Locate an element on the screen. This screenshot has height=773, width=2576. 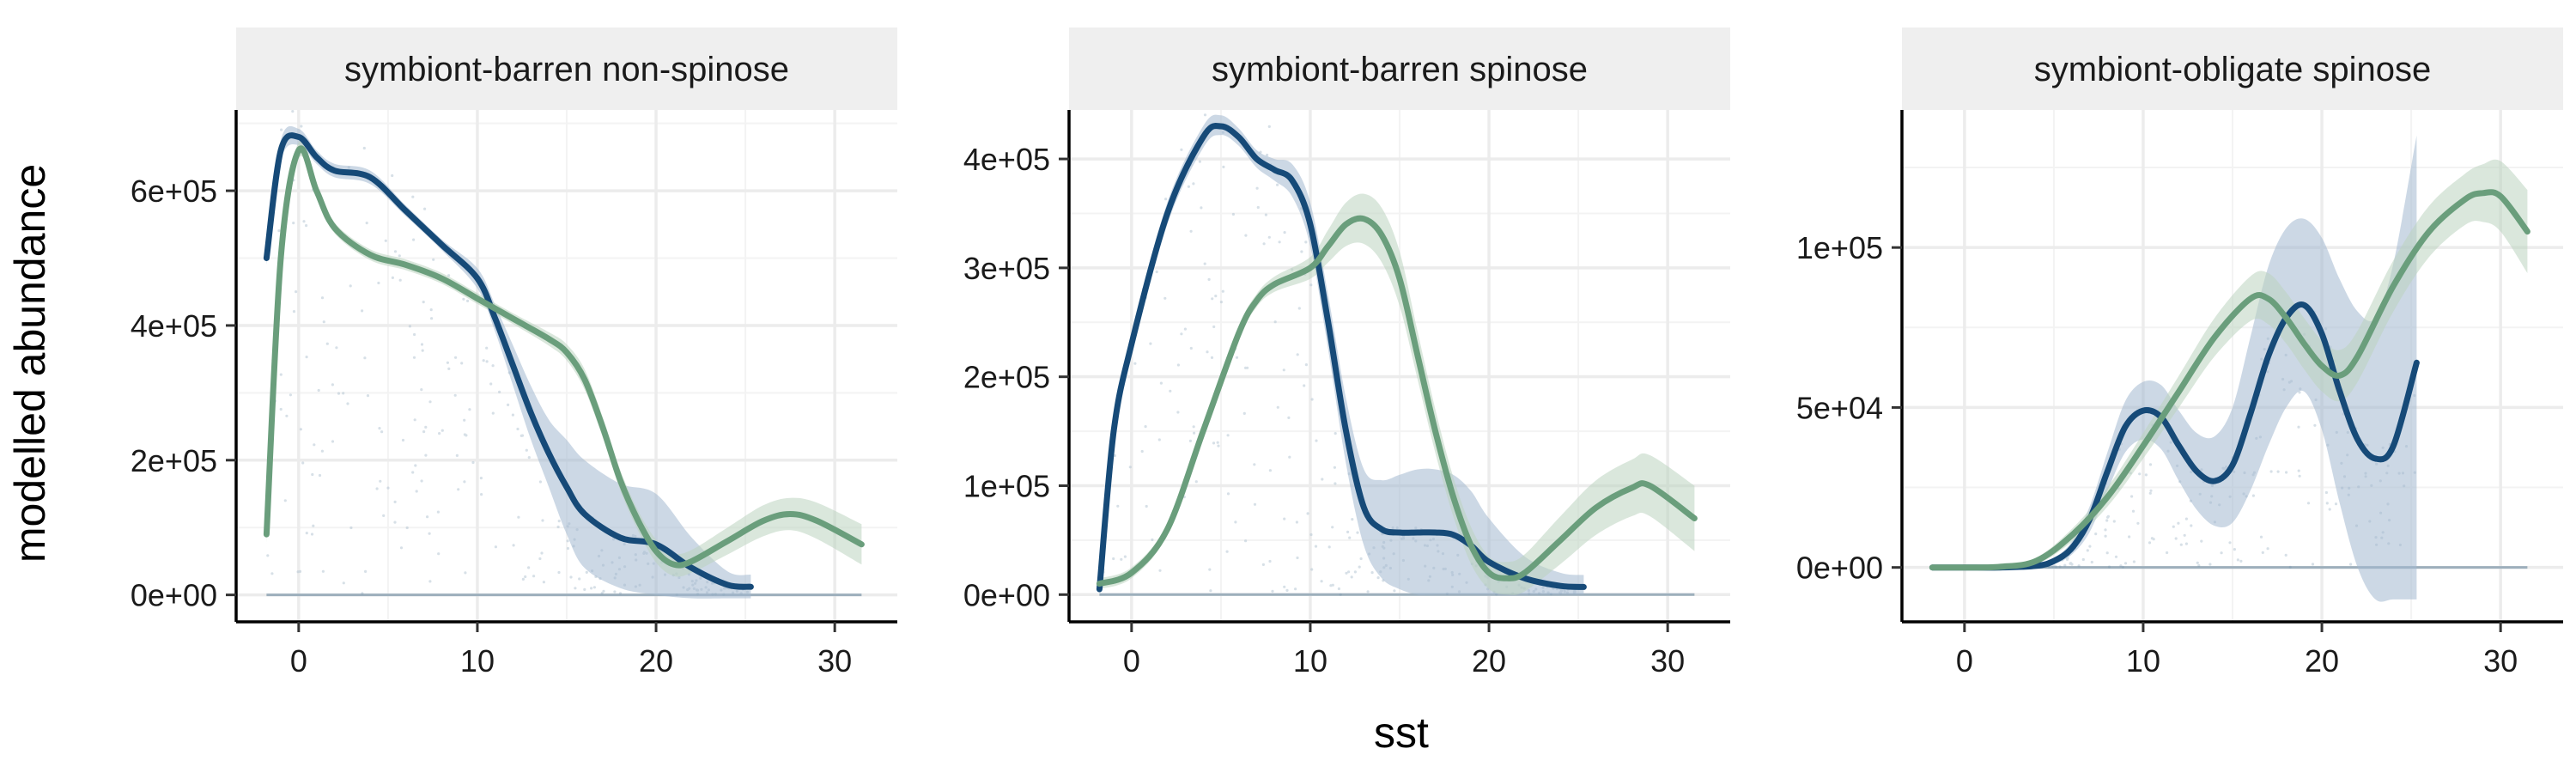
y-tick-label: 0e+00 is located at coordinates (1839, 568).